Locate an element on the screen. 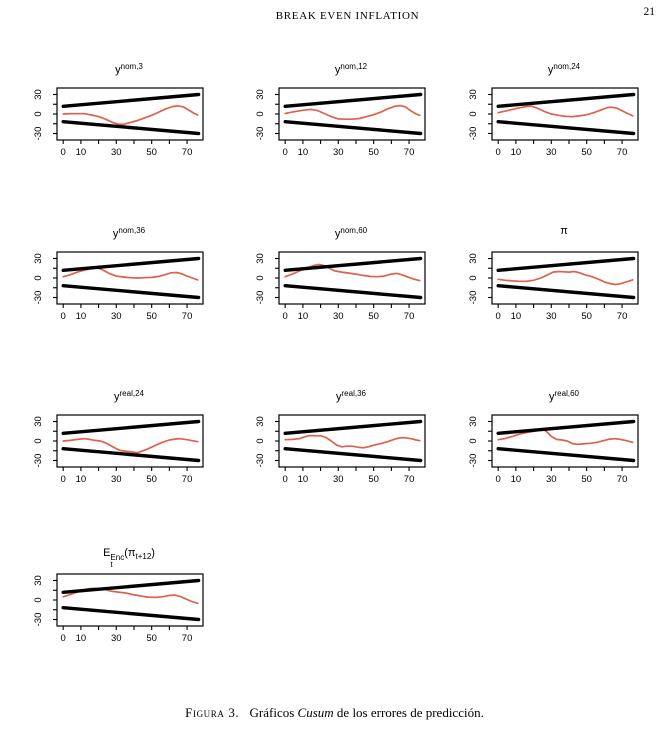 The image size is (669, 740). cusum-panel-pi: π 0 10 30 50 70 -30 0 30 is located at coordinates (564, 274).